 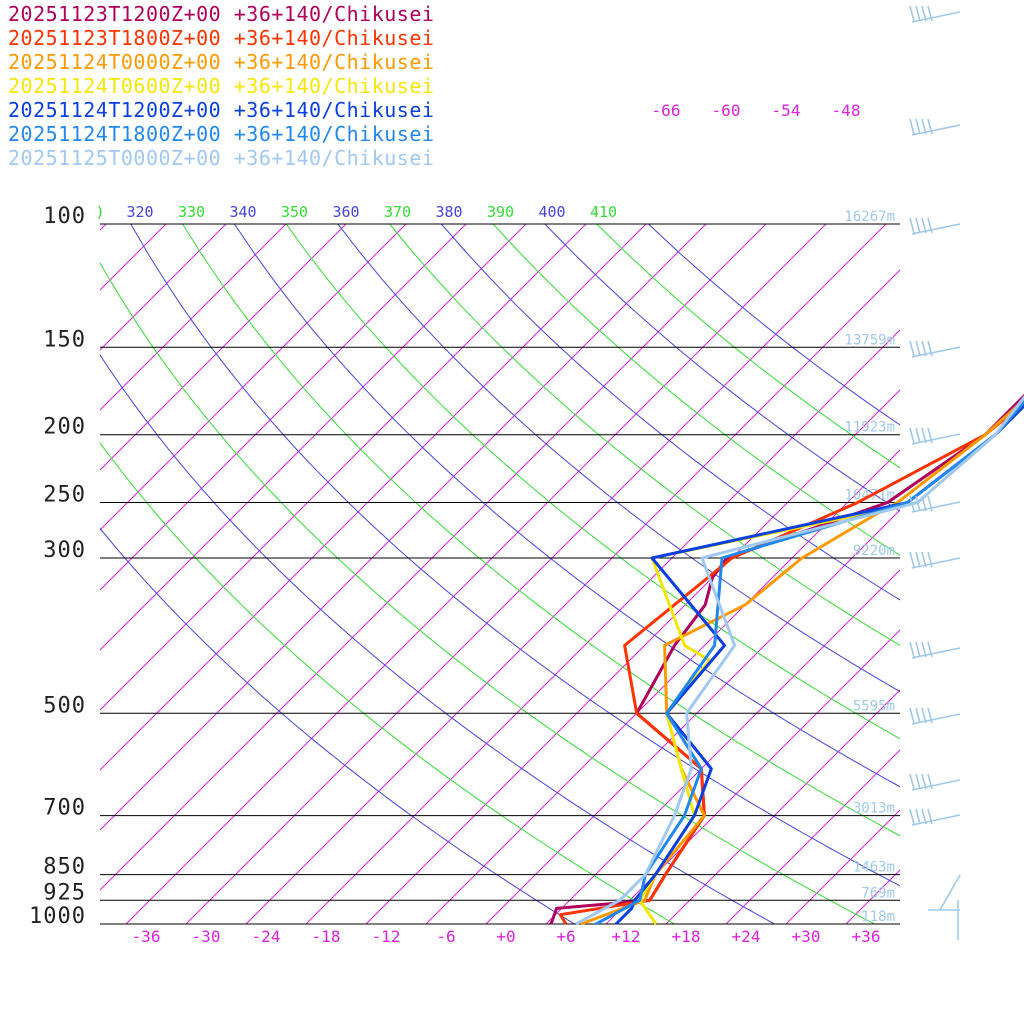 I want to click on pressure-label: 250, so click(x=64, y=495).